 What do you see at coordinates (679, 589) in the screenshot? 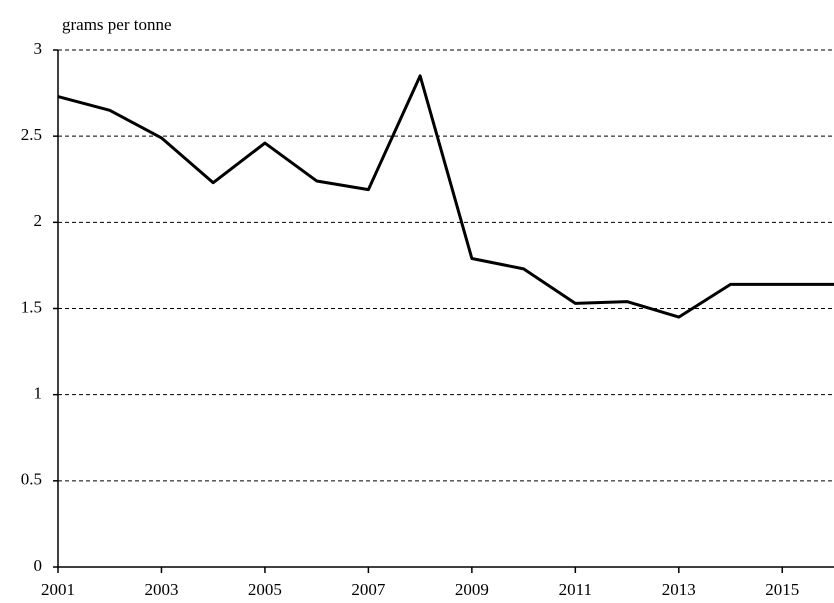
I see `x-tick-label: 2013` at bounding box center [679, 589].